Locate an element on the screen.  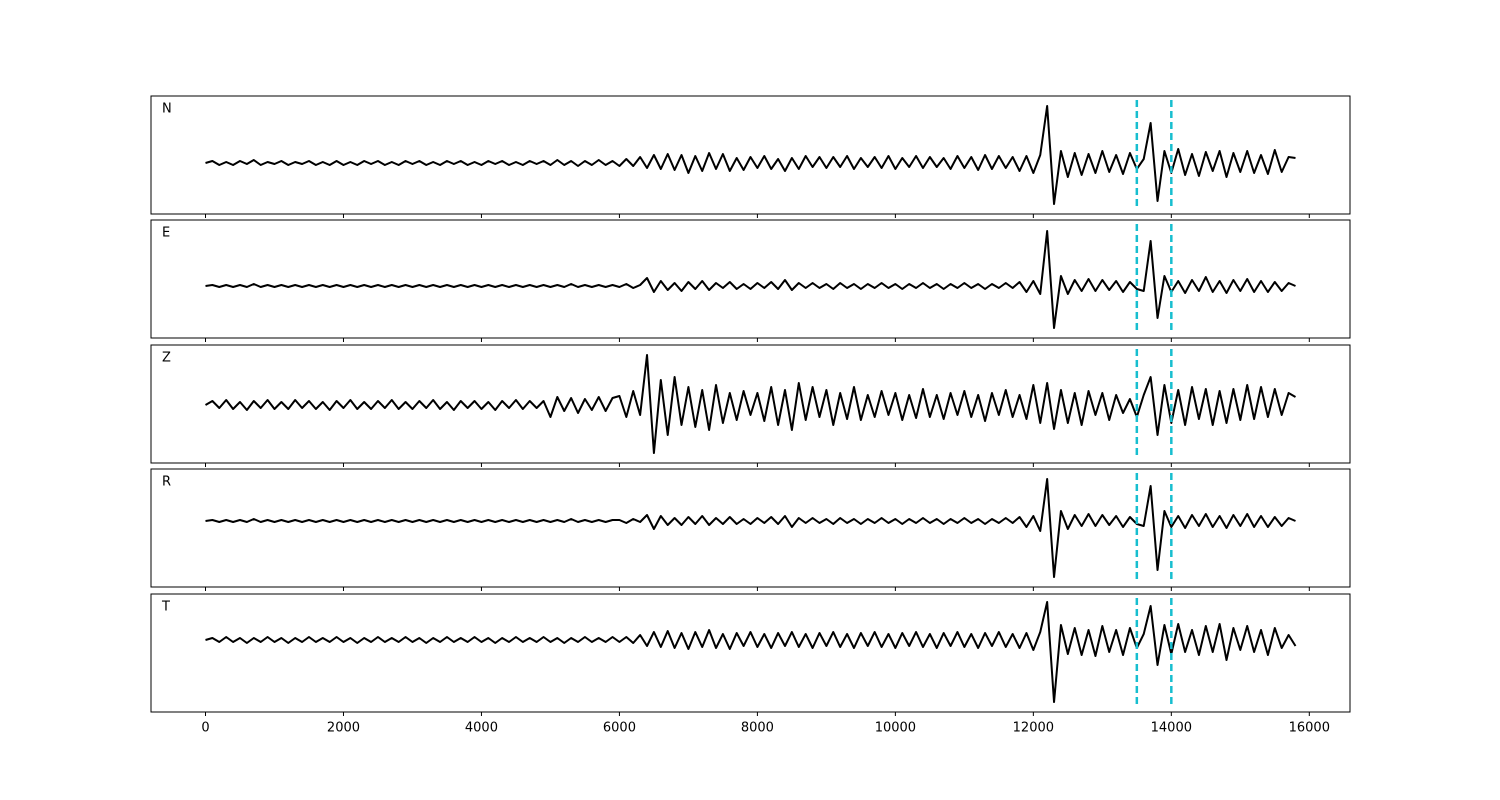
x-tick-label: 4000 is located at coordinates (481, 728).